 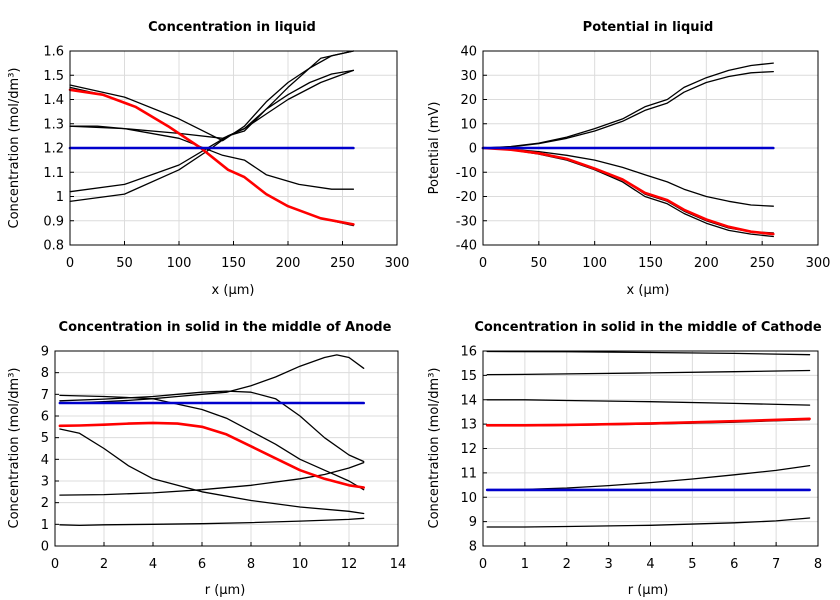 I want to click on x-tick-label: 10, so click(x=300, y=564).